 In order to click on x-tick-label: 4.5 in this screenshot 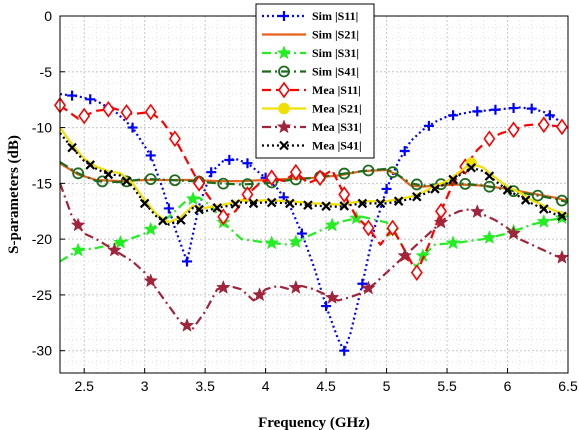, I will do `click(326, 386)`.